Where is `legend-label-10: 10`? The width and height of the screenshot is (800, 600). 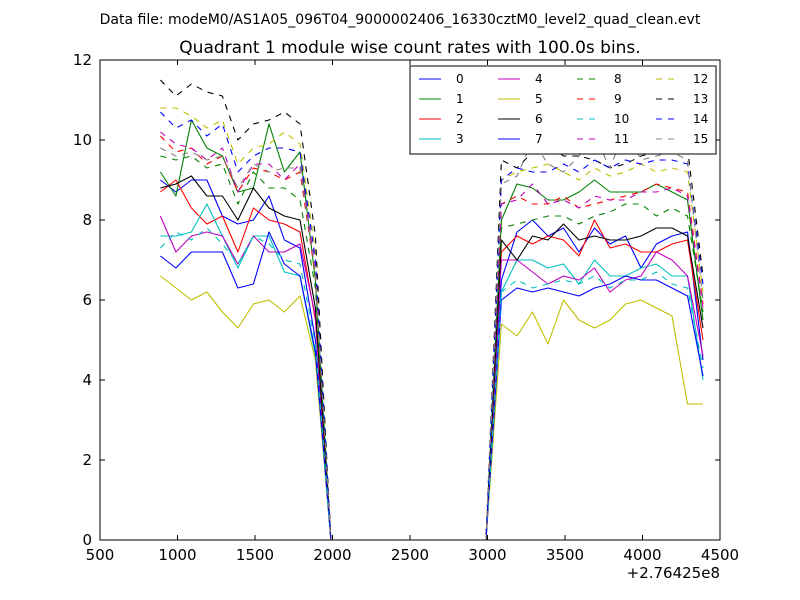 legend-label-10: 10 is located at coordinates (621, 119).